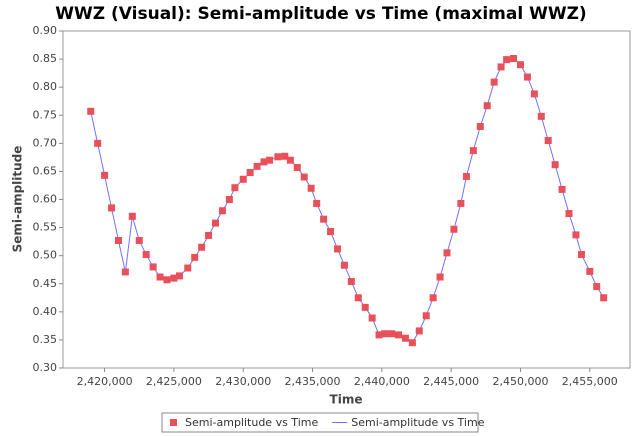 This screenshot has height=436, width=642. Describe the element at coordinates (45, 311) in the screenshot. I see `y-tick-label: 0.40` at that location.